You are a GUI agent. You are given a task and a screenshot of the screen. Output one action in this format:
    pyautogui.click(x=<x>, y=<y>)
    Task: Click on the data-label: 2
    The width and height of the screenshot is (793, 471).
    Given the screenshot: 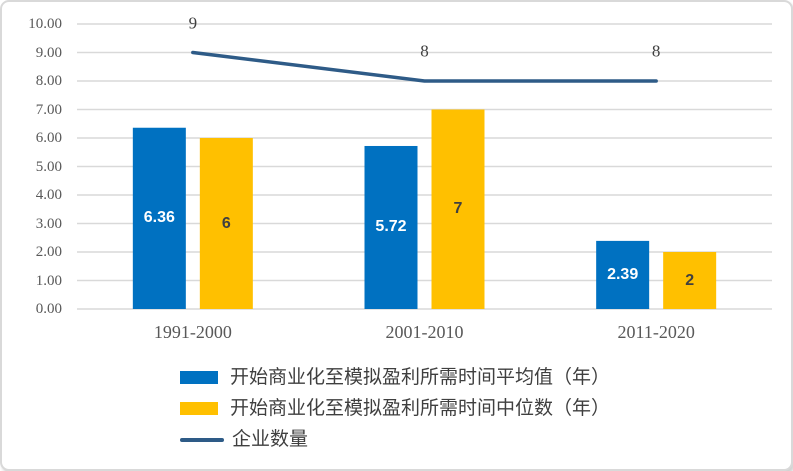 What is the action you would take?
    pyautogui.click(x=690, y=280)
    